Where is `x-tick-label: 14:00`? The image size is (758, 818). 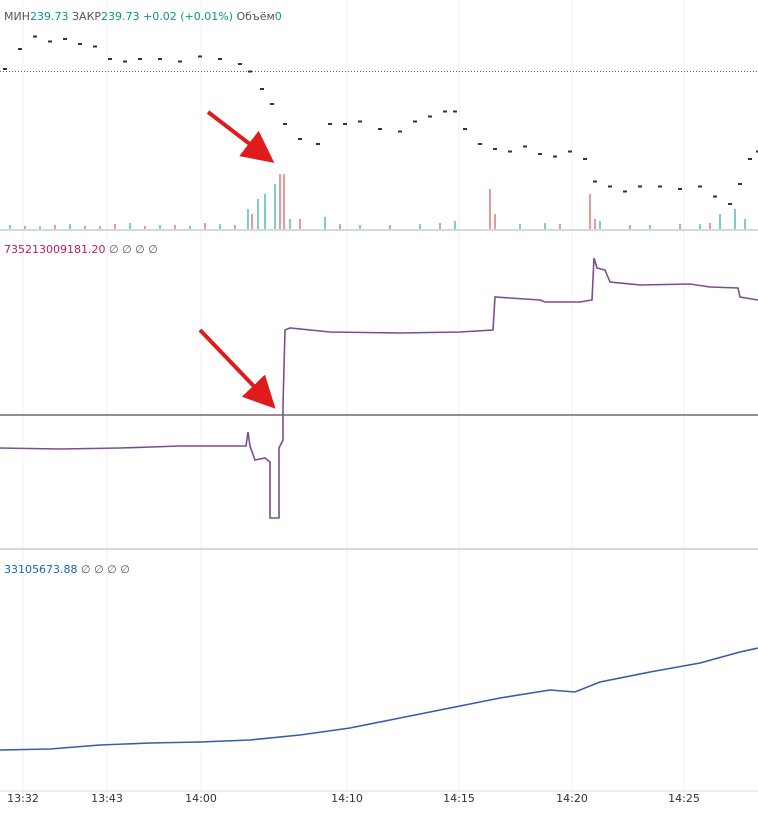 x-tick-label: 14:00 is located at coordinates (201, 798).